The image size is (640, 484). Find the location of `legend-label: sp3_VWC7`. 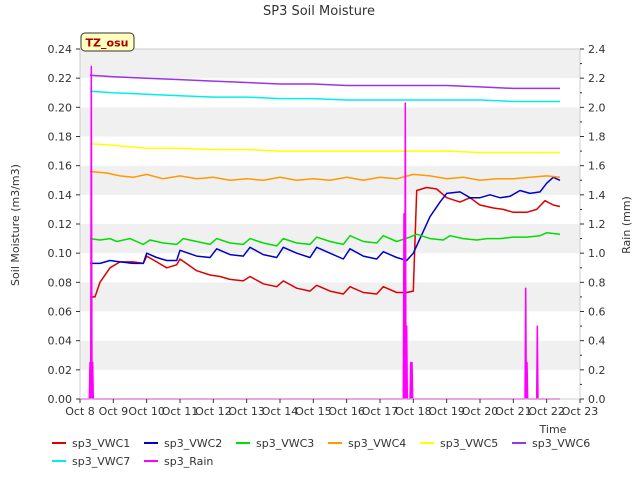

legend-label: sp3_VWC7 is located at coordinates (101, 461).